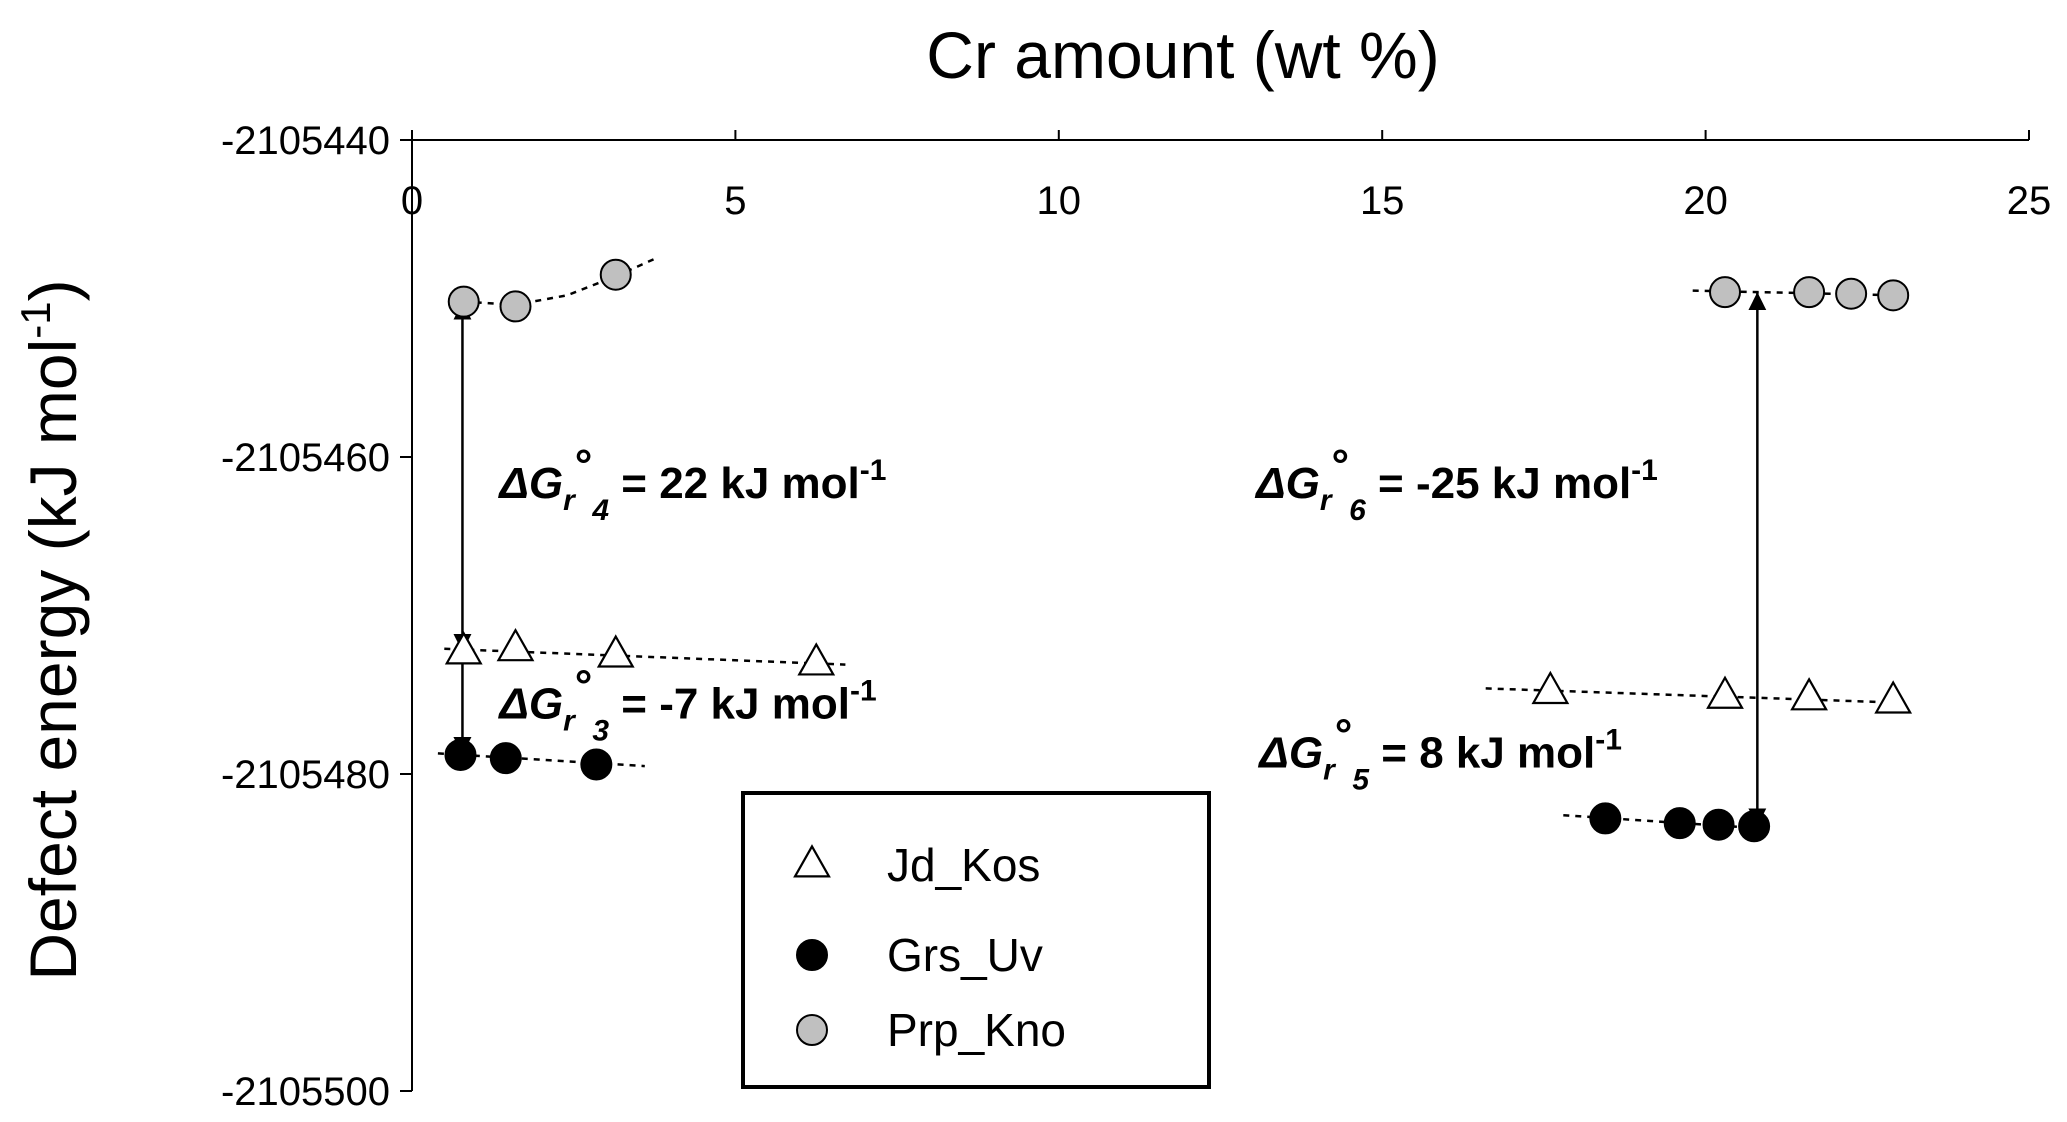 The width and height of the screenshot is (2067, 1122). Describe the element at coordinates (305, 141) in the screenshot. I see `y-tick-label: -2105440` at that location.